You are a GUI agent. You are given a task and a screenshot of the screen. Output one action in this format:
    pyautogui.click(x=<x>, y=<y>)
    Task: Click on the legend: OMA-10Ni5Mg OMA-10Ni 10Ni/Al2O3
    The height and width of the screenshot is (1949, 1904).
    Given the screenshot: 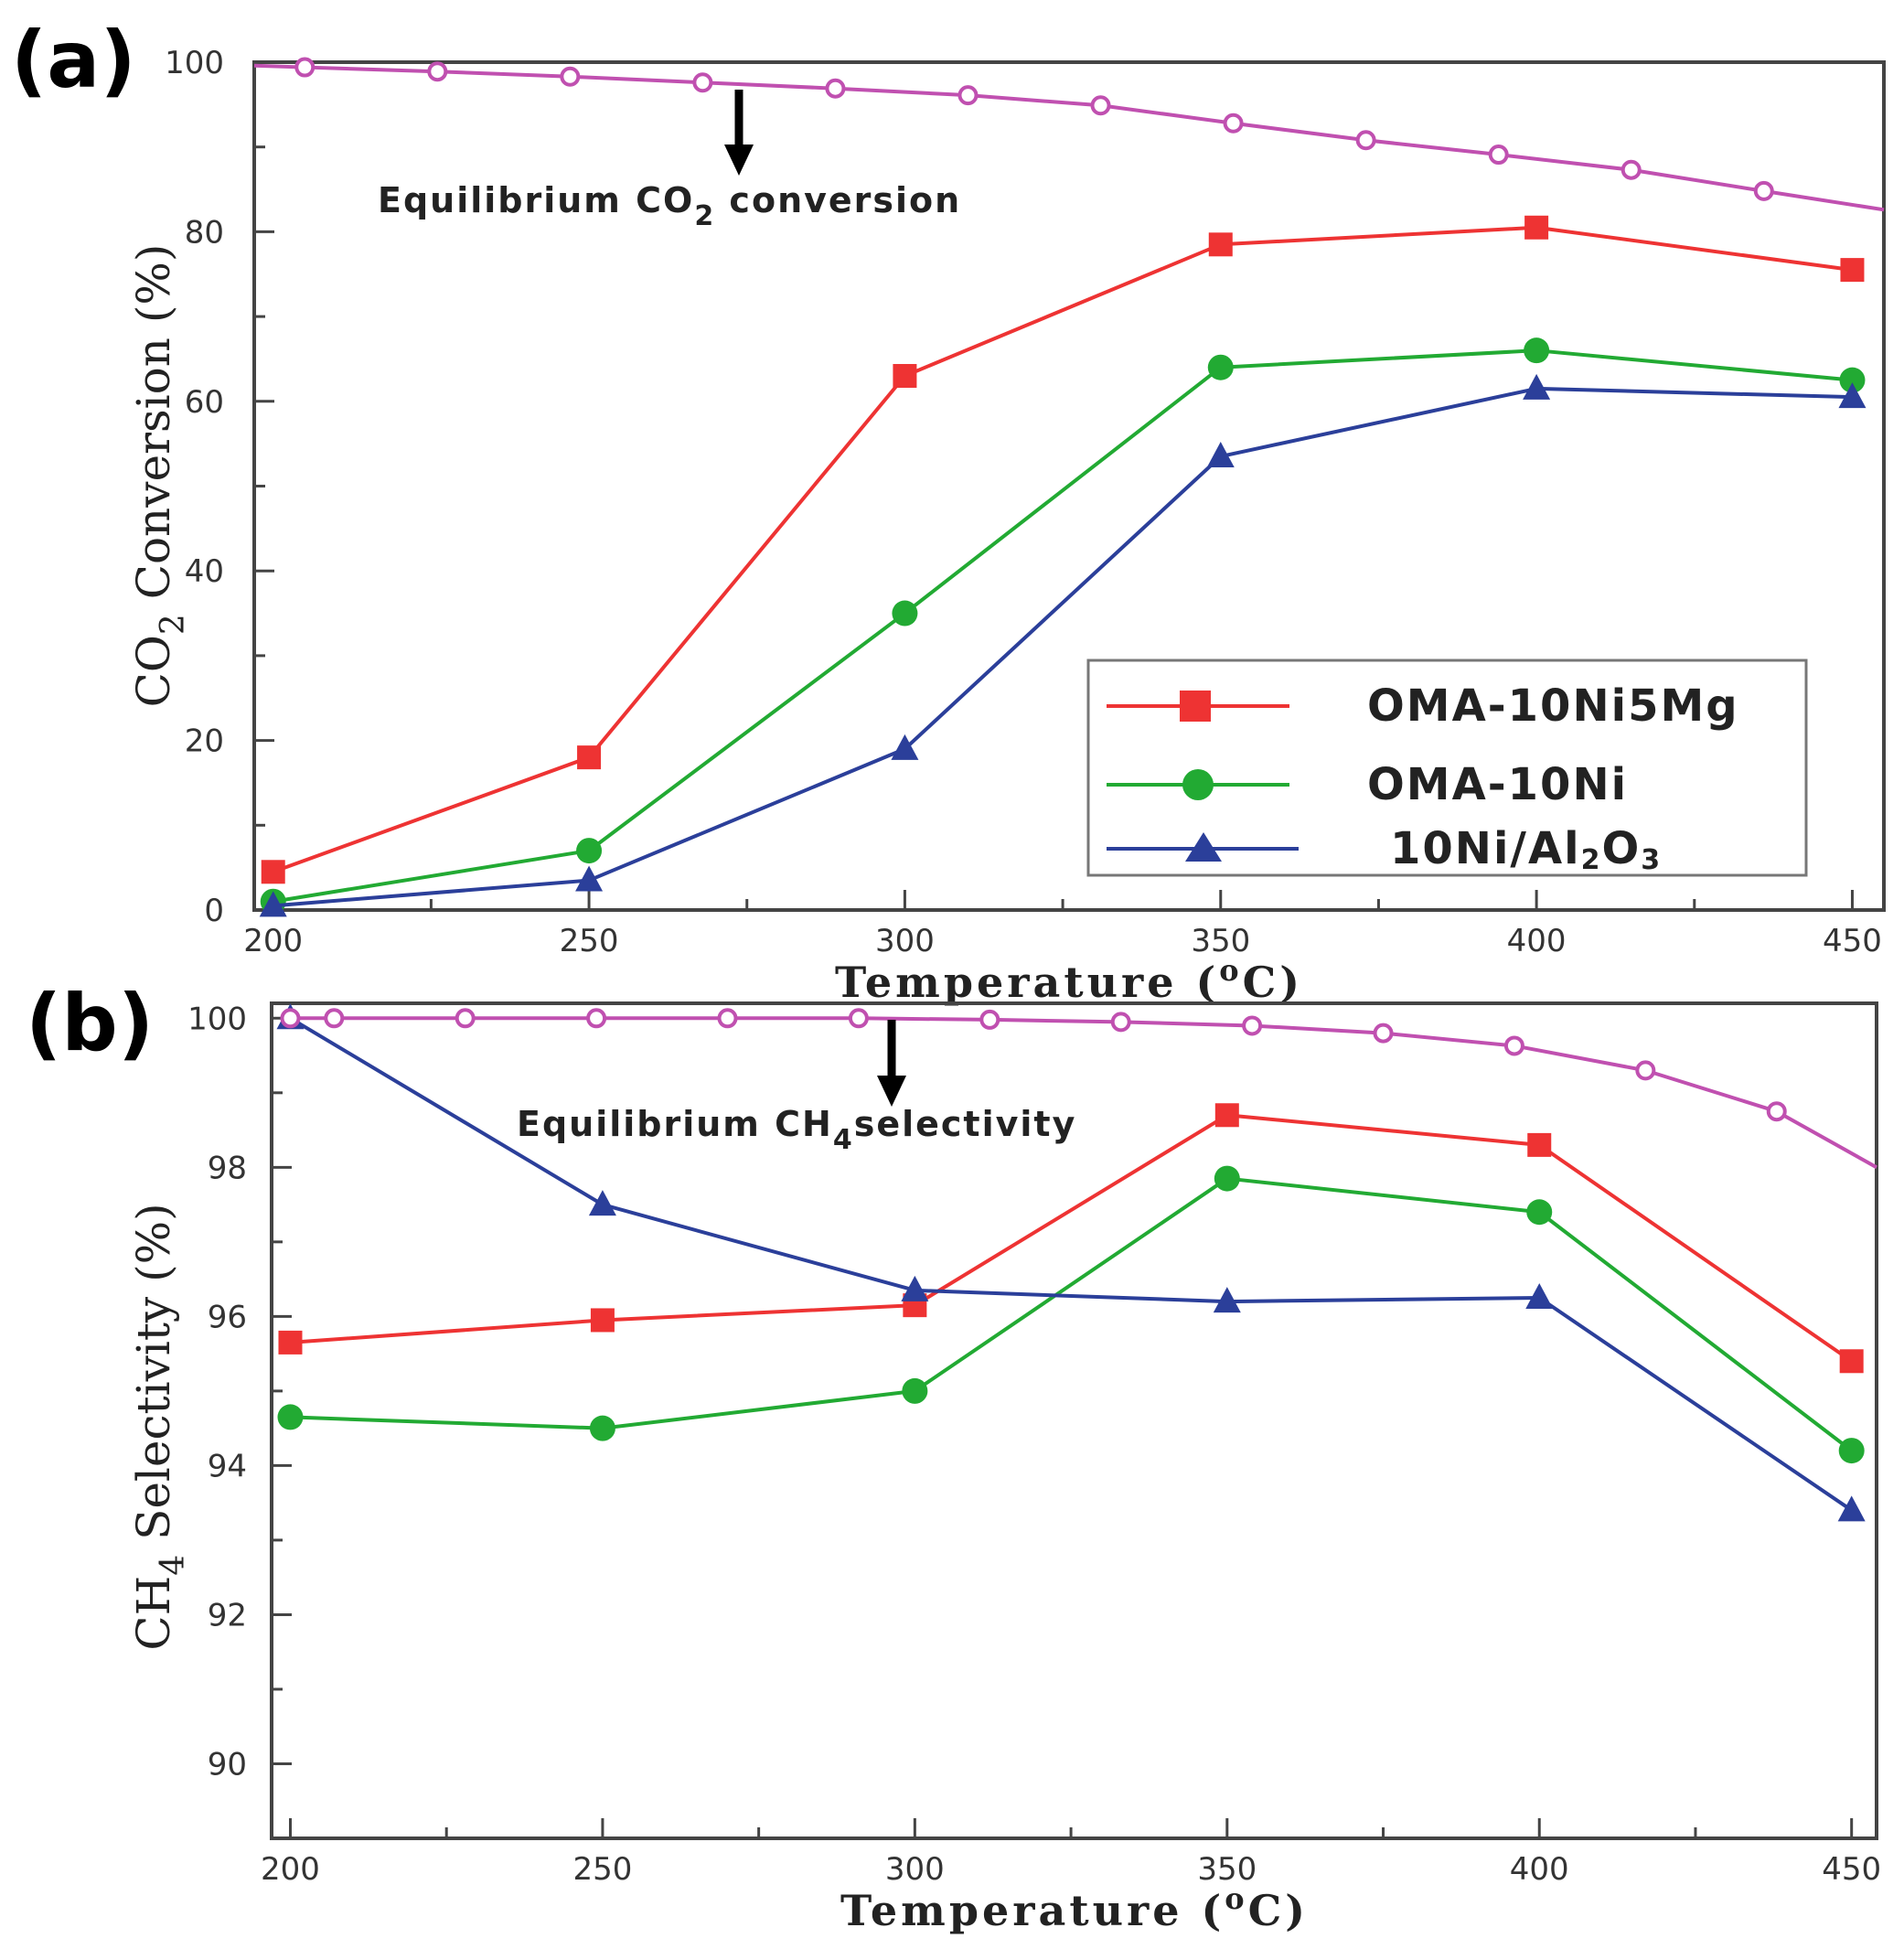 What is the action you would take?
    pyautogui.click(x=1447, y=768)
    